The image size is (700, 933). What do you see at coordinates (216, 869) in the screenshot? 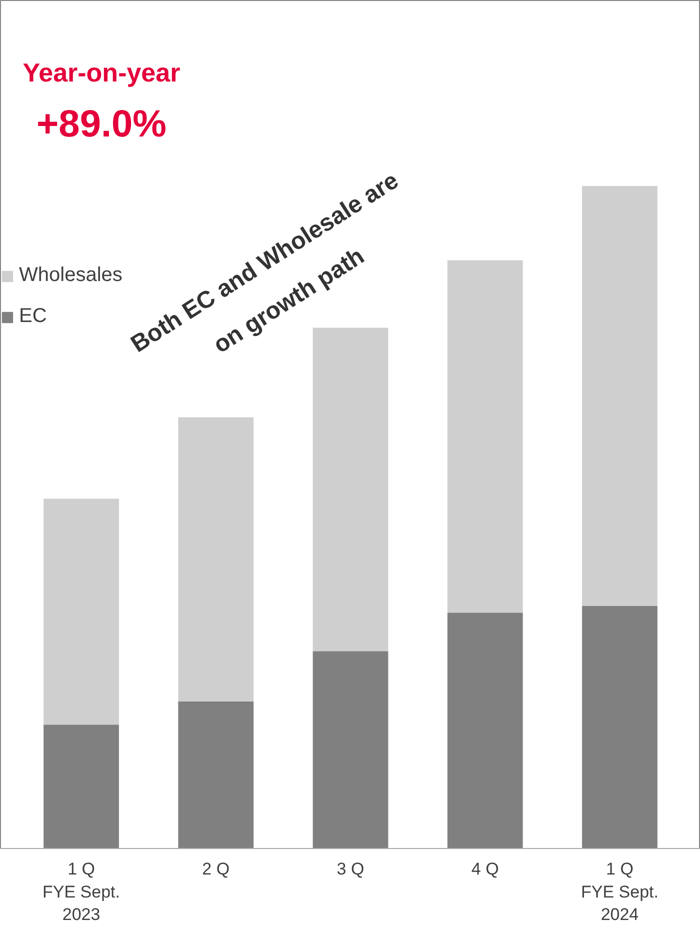
I see `x-tick-label: 2 Q` at bounding box center [216, 869].